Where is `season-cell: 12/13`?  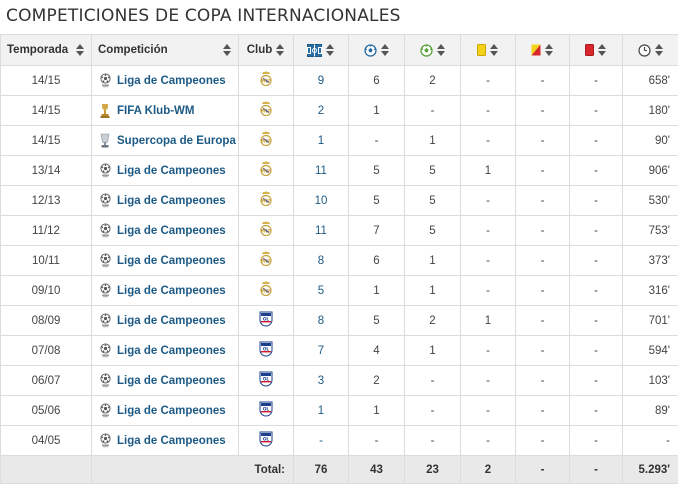 season-cell: 12/13 is located at coordinates (46, 200).